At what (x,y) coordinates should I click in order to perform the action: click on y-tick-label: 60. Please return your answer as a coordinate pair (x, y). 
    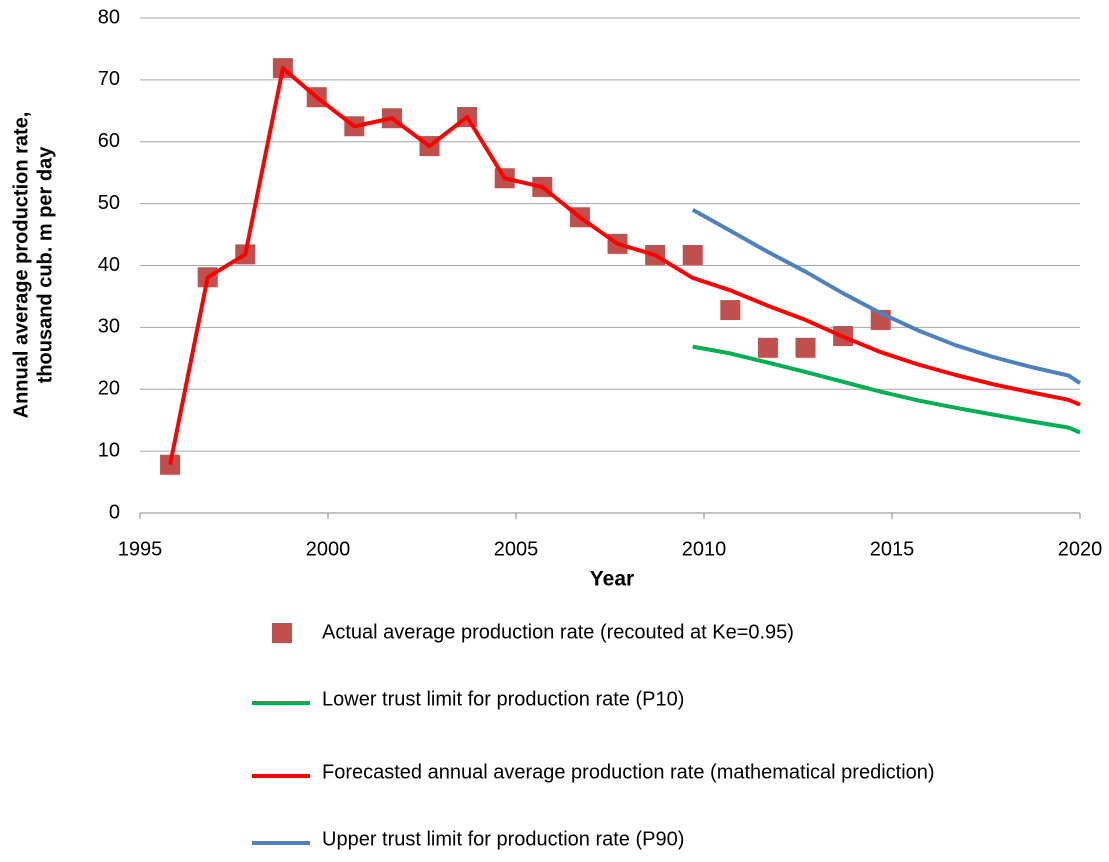
    Looking at the image, I should click on (109, 141).